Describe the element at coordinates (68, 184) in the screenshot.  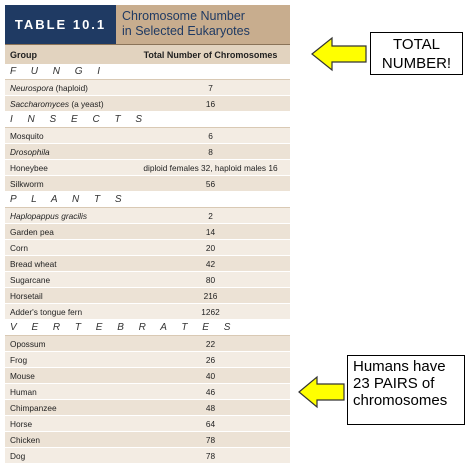
I see `organism-cell: Silkworm` at that location.